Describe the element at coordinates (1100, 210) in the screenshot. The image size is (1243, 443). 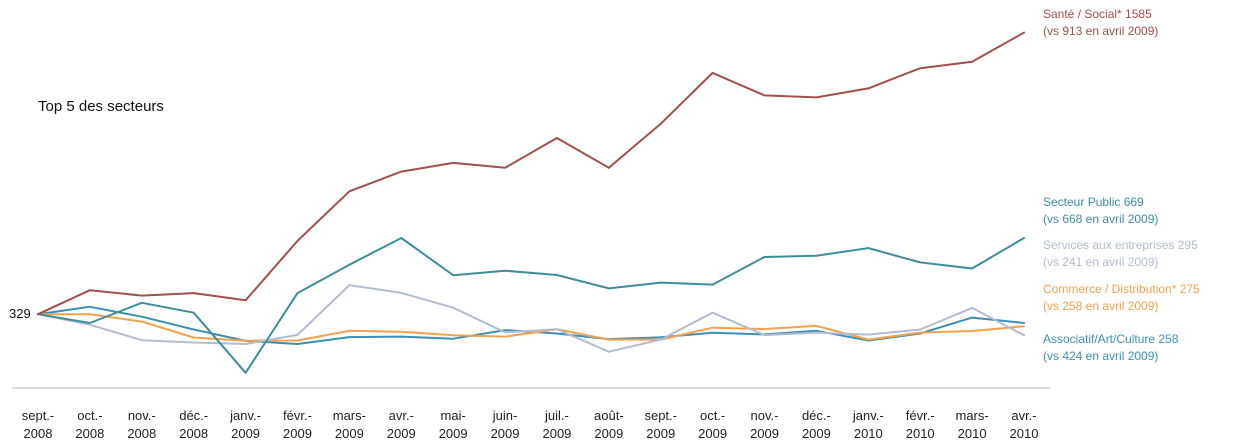
I see `series-label: Secteur Public 669 (vs 668 en avril 2009)` at that location.